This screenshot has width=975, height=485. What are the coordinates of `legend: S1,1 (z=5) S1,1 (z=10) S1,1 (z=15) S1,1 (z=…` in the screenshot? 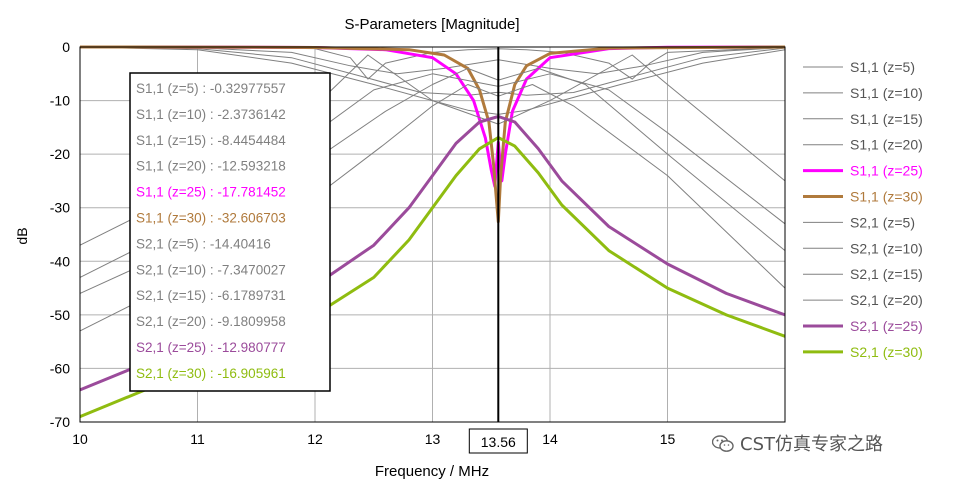 It's located at (863, 209).